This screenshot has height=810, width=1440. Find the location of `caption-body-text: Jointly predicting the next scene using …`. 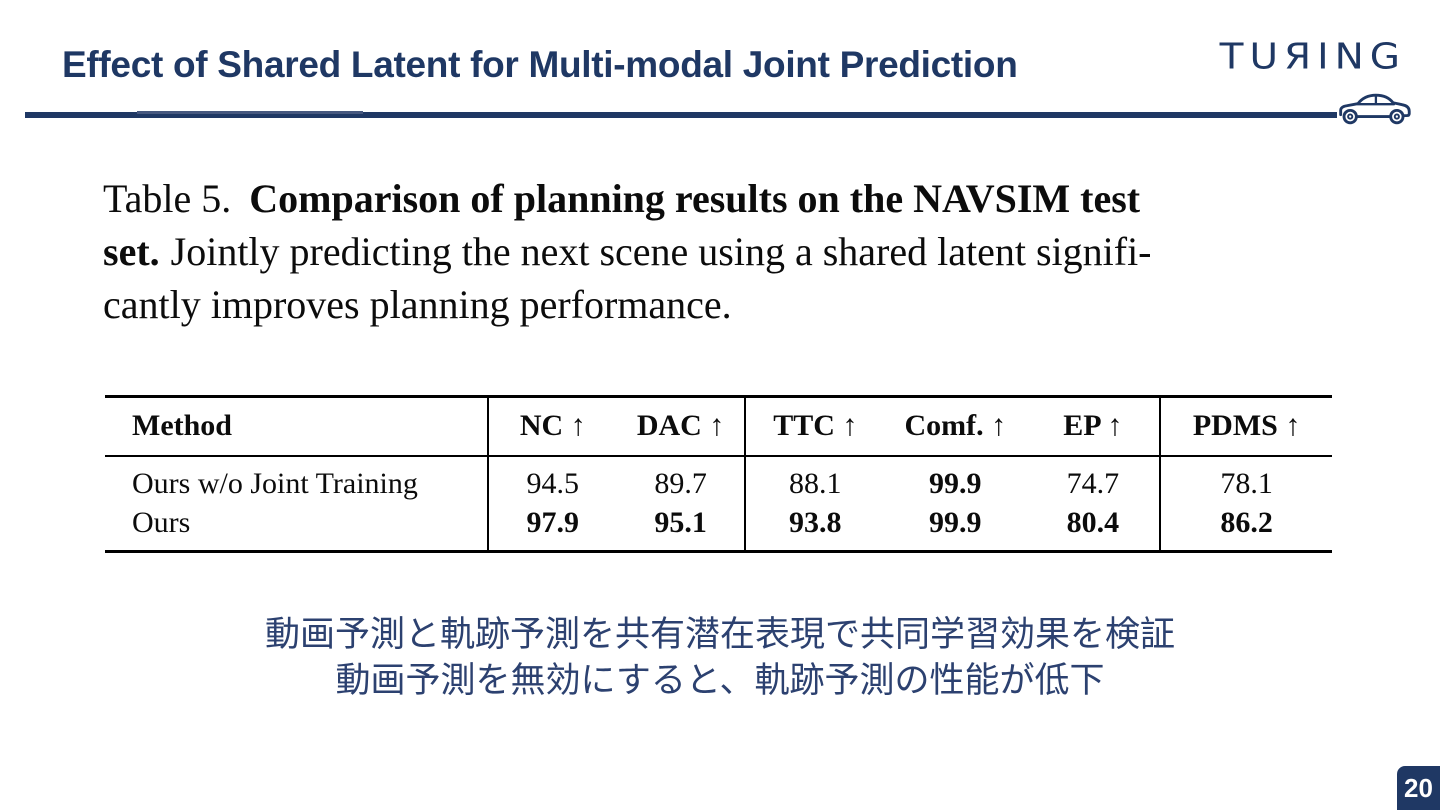

caption-body-text: Jointly predicting the next scene using … is located at coordinates (661, 251).